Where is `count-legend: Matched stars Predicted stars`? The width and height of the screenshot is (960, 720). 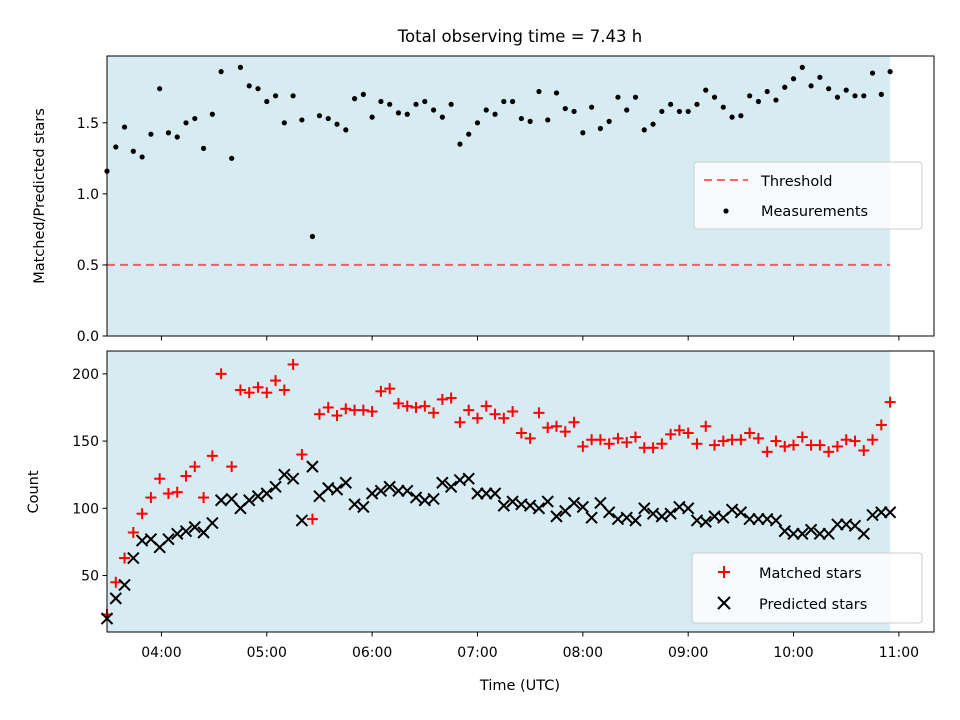 count-legend: Matched stars Predicted stars is located at coordinates (807, 588).